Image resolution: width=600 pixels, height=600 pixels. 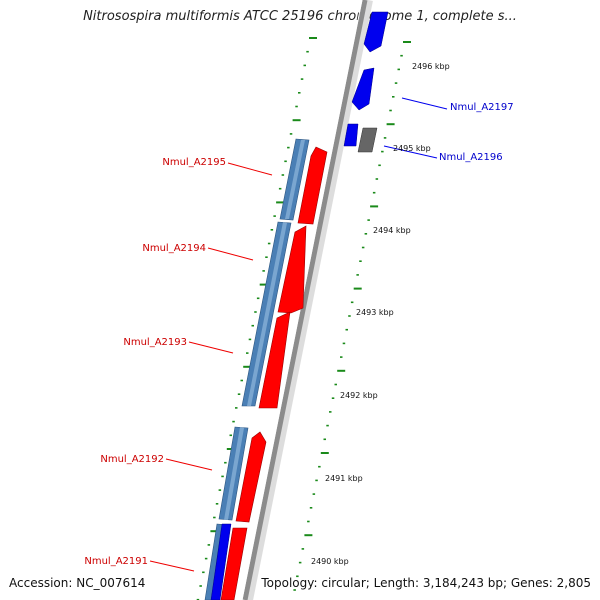 I want to click on scale-label-2496: 2496 kbp, so click(x=431, y=66).